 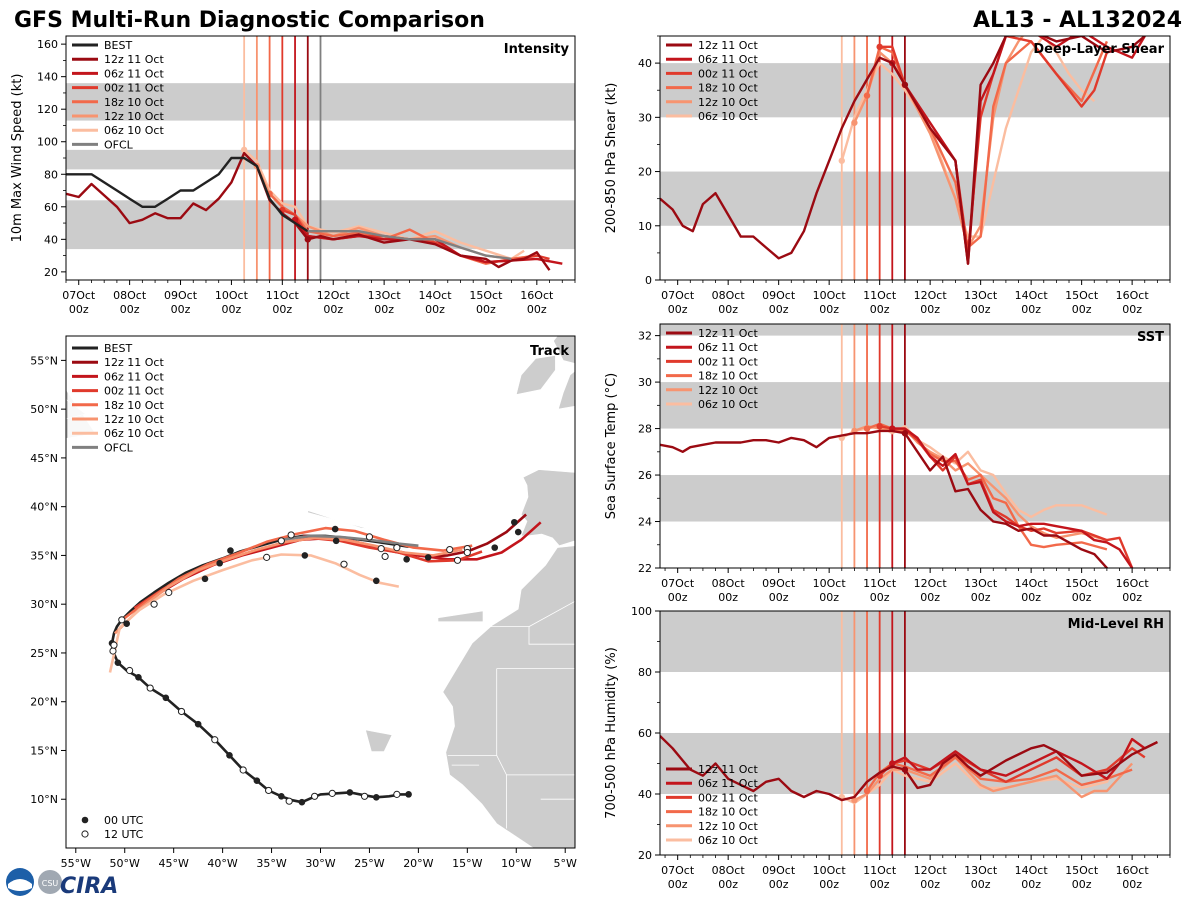 What do you see at coordinates (254, 613) in the screenshot?
I see `track-line-06z-10-oct` at bounding box center [254, 613].